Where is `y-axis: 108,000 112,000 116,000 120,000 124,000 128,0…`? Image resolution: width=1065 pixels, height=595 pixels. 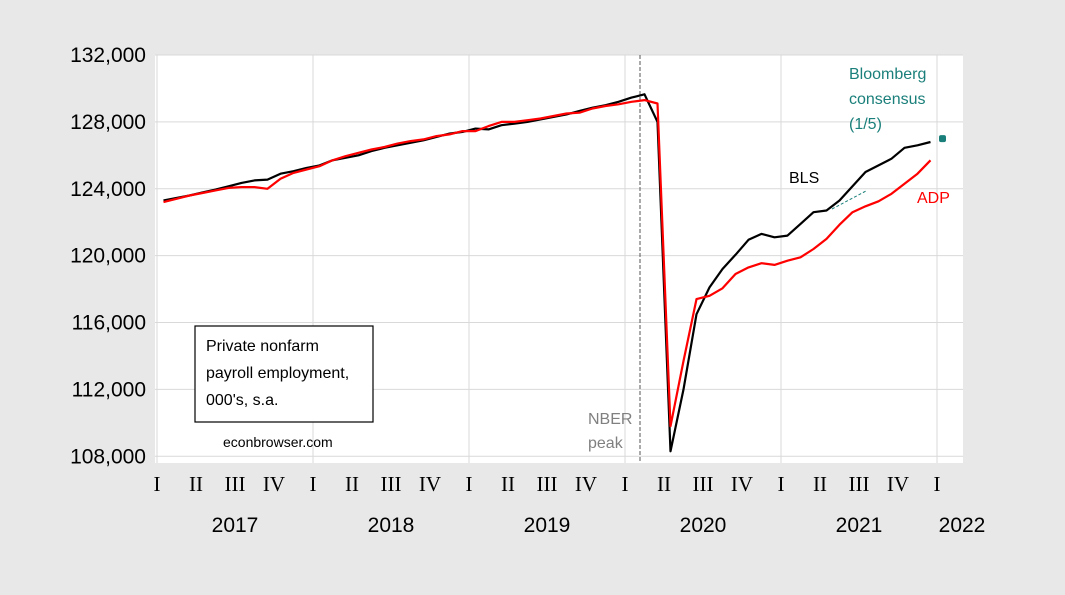
y-axis: 108,000 112,000 116,000 120,000 124,000 128,0… is located at coordinates (108, 256).